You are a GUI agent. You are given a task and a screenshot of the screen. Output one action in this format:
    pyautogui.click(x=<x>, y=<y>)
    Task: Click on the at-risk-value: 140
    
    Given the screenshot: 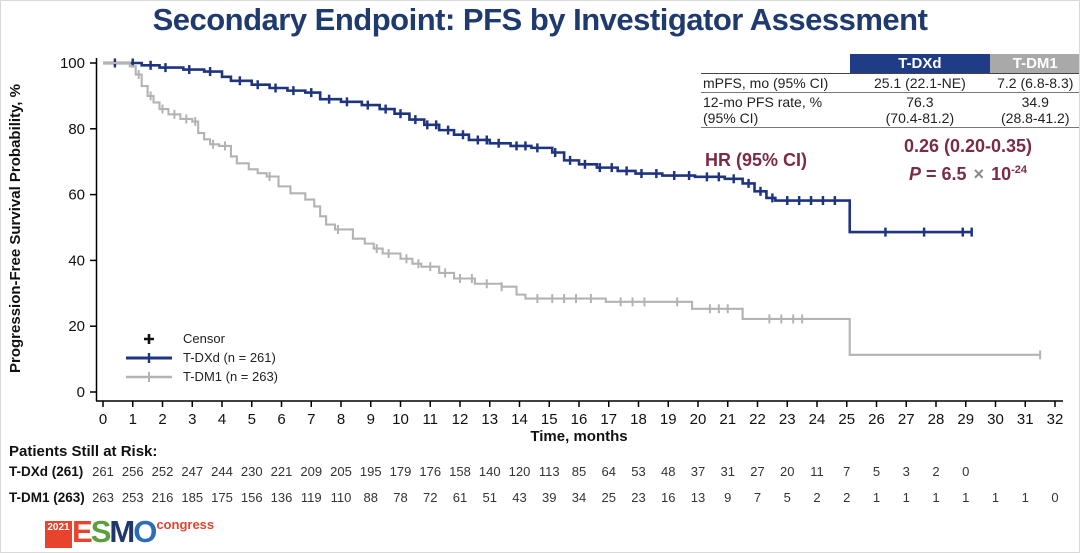 What is the action you would take?
    pyautogui.click(x=489, y=471)
    